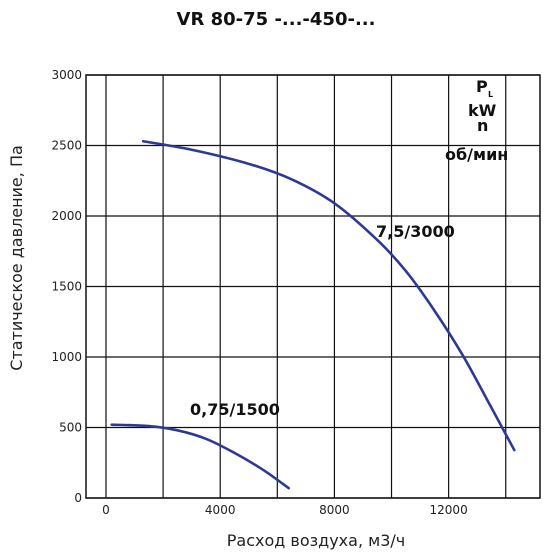 The width and height of the screenshot is (548, 555). I want to click on legend-line: об/мин, so click(476, 154).